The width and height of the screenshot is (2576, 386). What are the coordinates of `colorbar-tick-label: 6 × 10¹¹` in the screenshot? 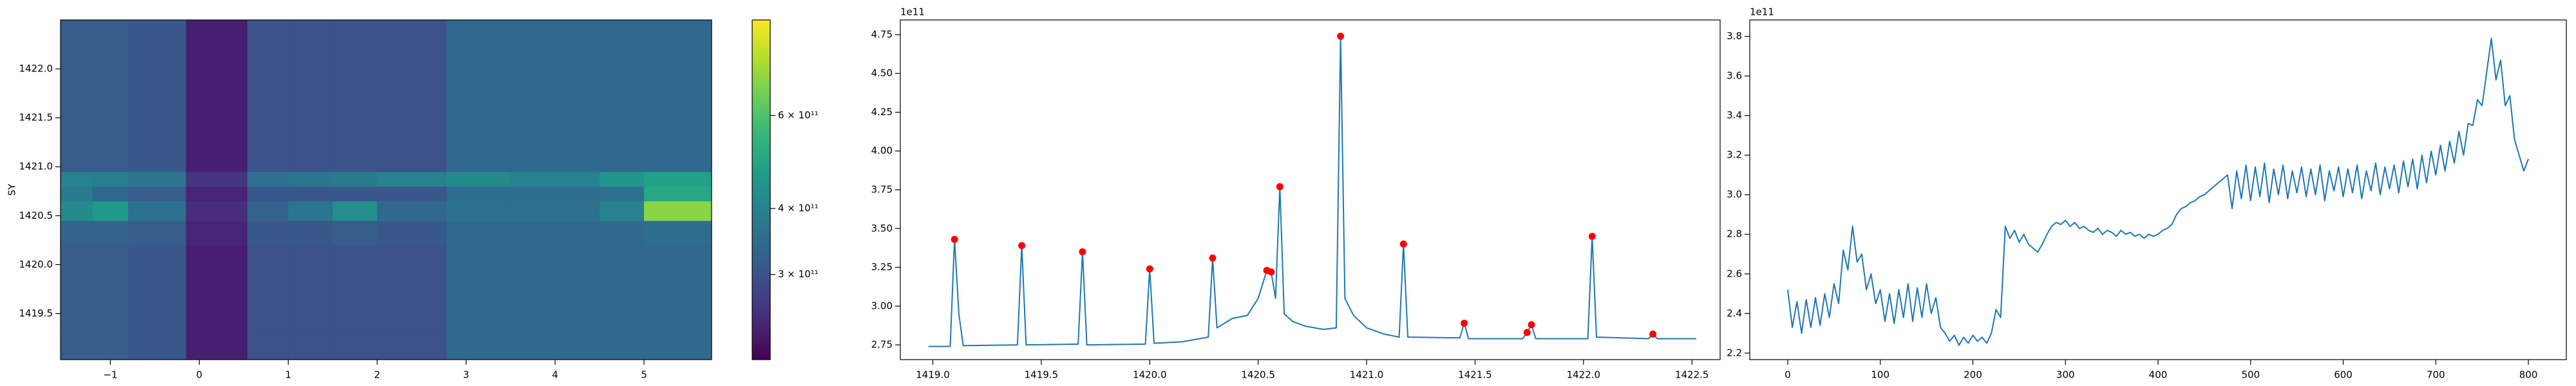 It's located at (798, 115).